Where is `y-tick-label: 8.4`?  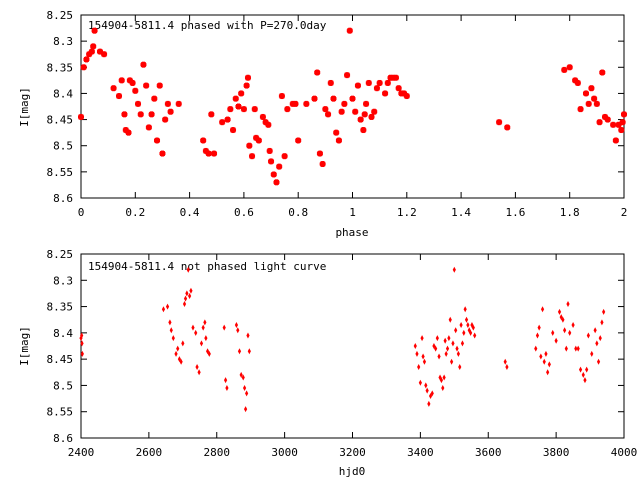 y-tick-label: 8.4 is located at coordinates (63, 93).